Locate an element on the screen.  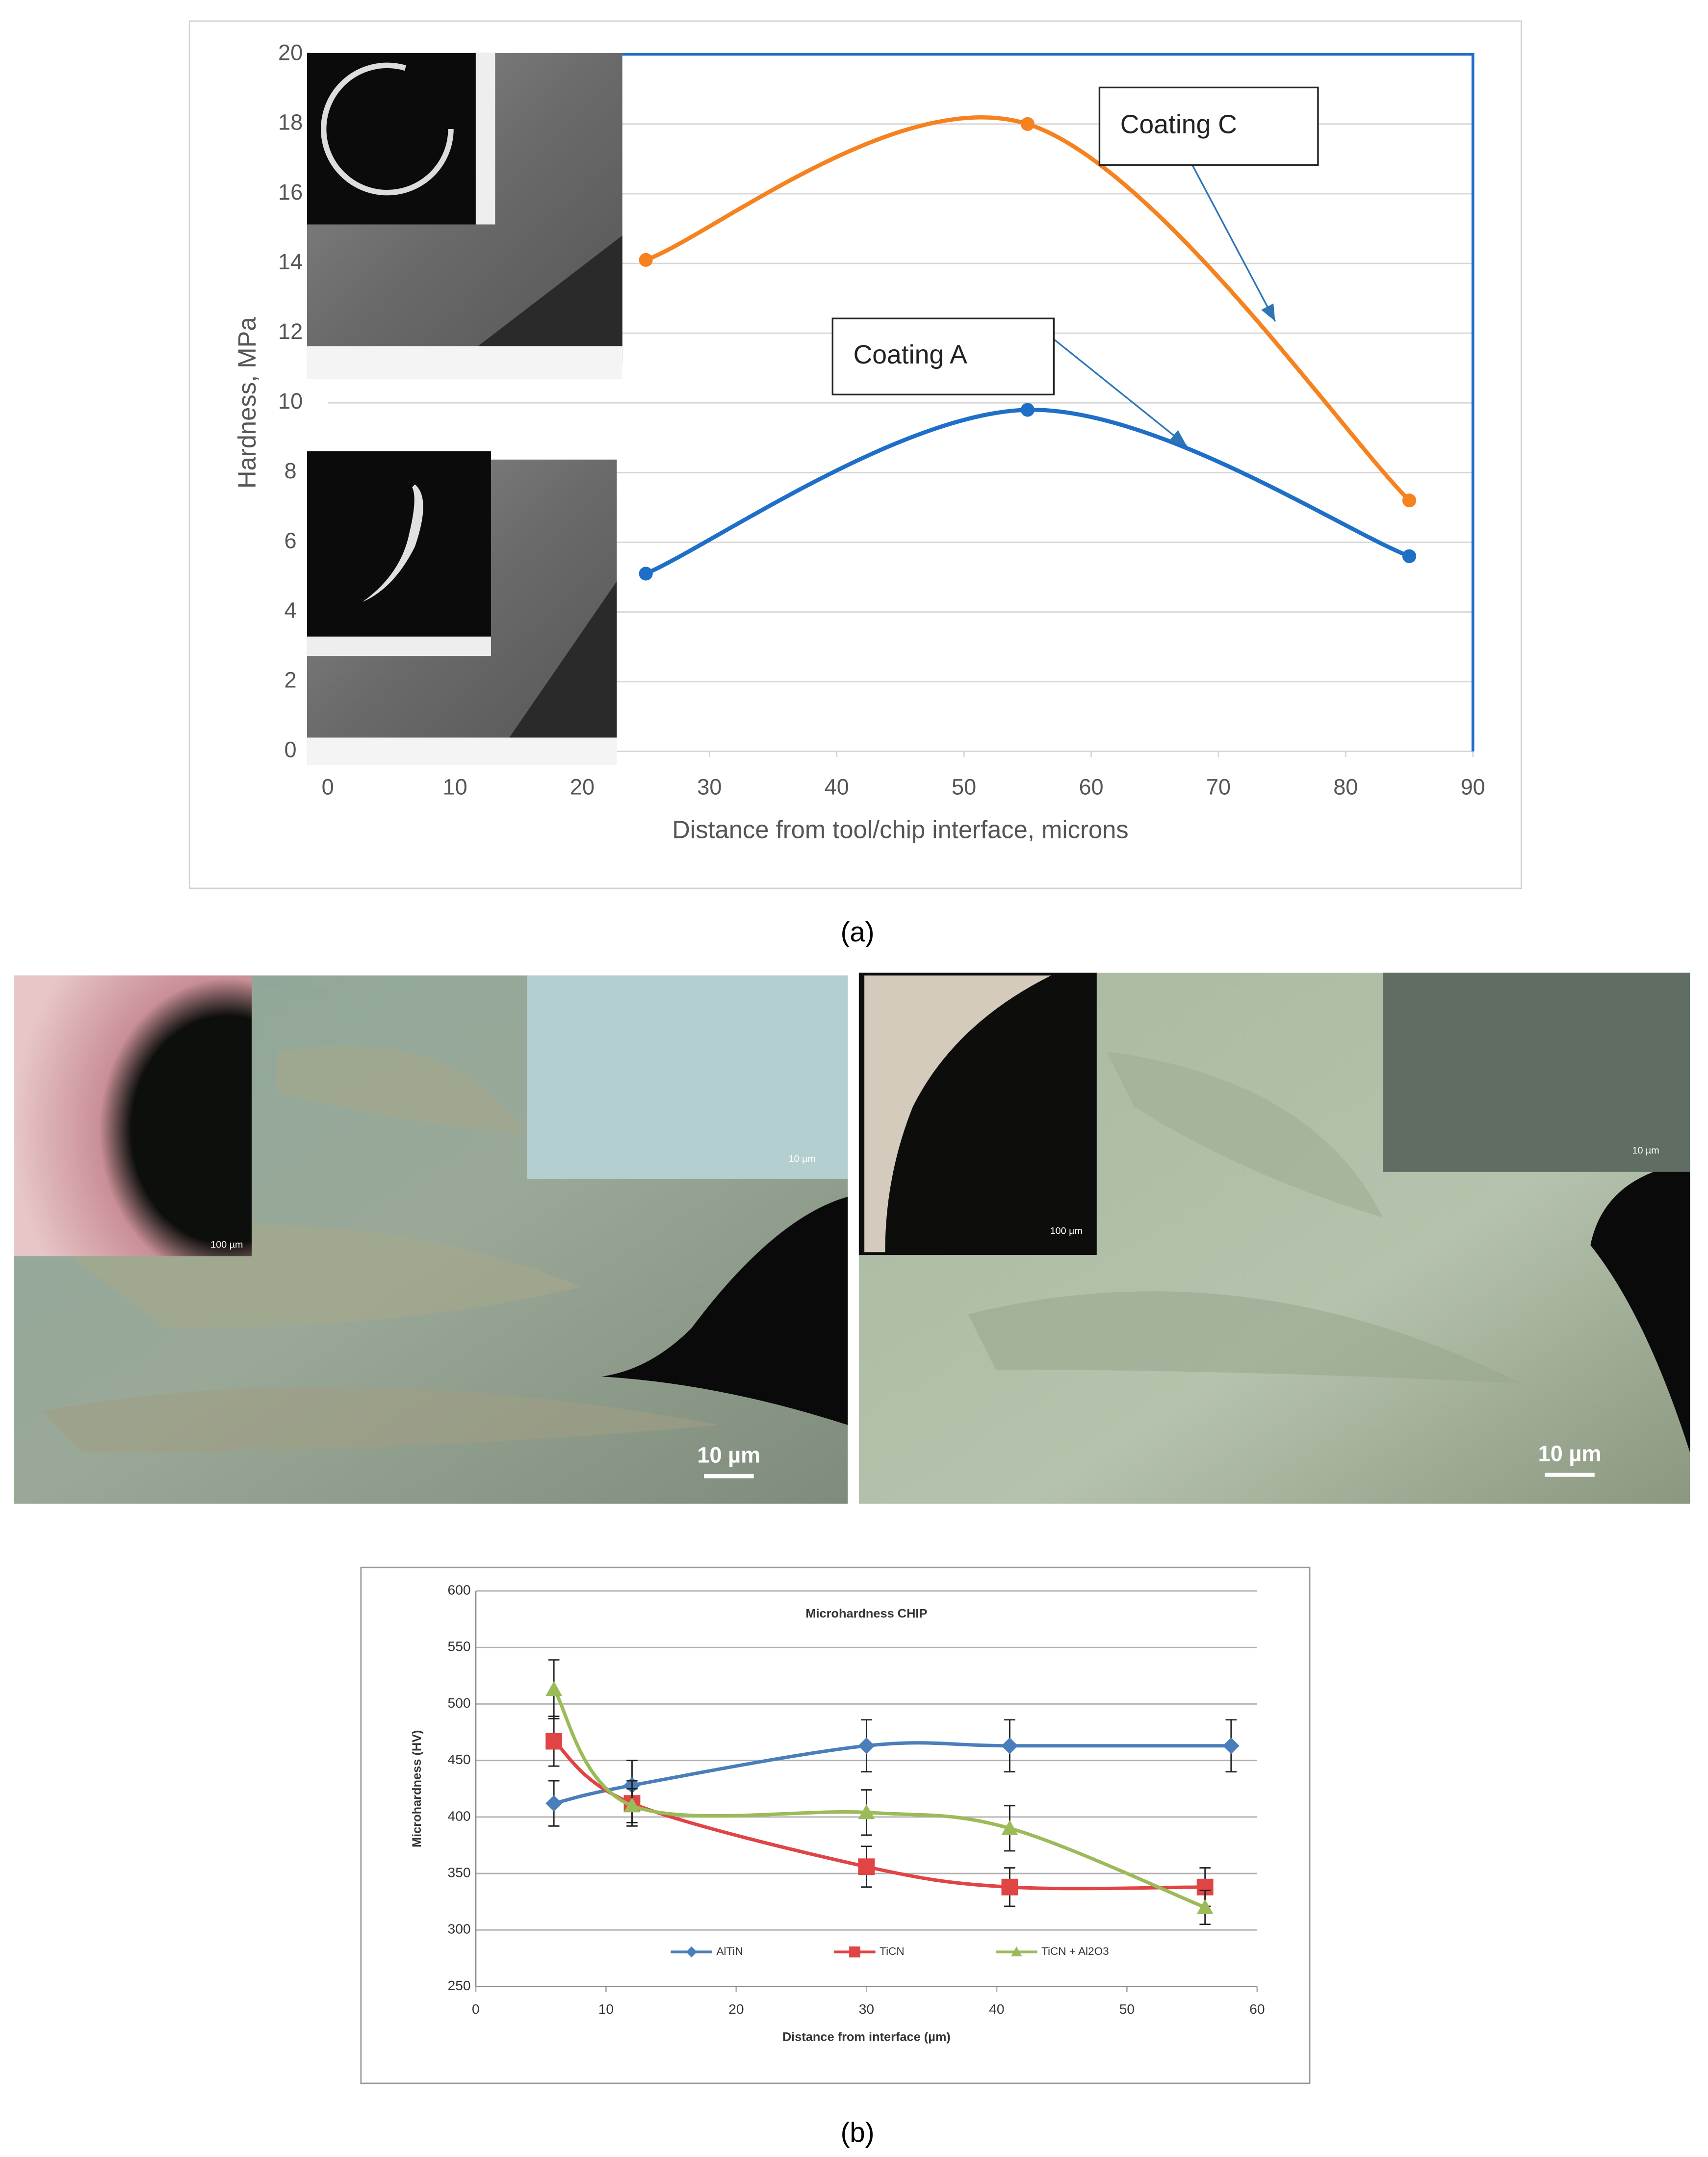
y-axis-title: Microhardness (HV) is located at coordinates (417, 1788).